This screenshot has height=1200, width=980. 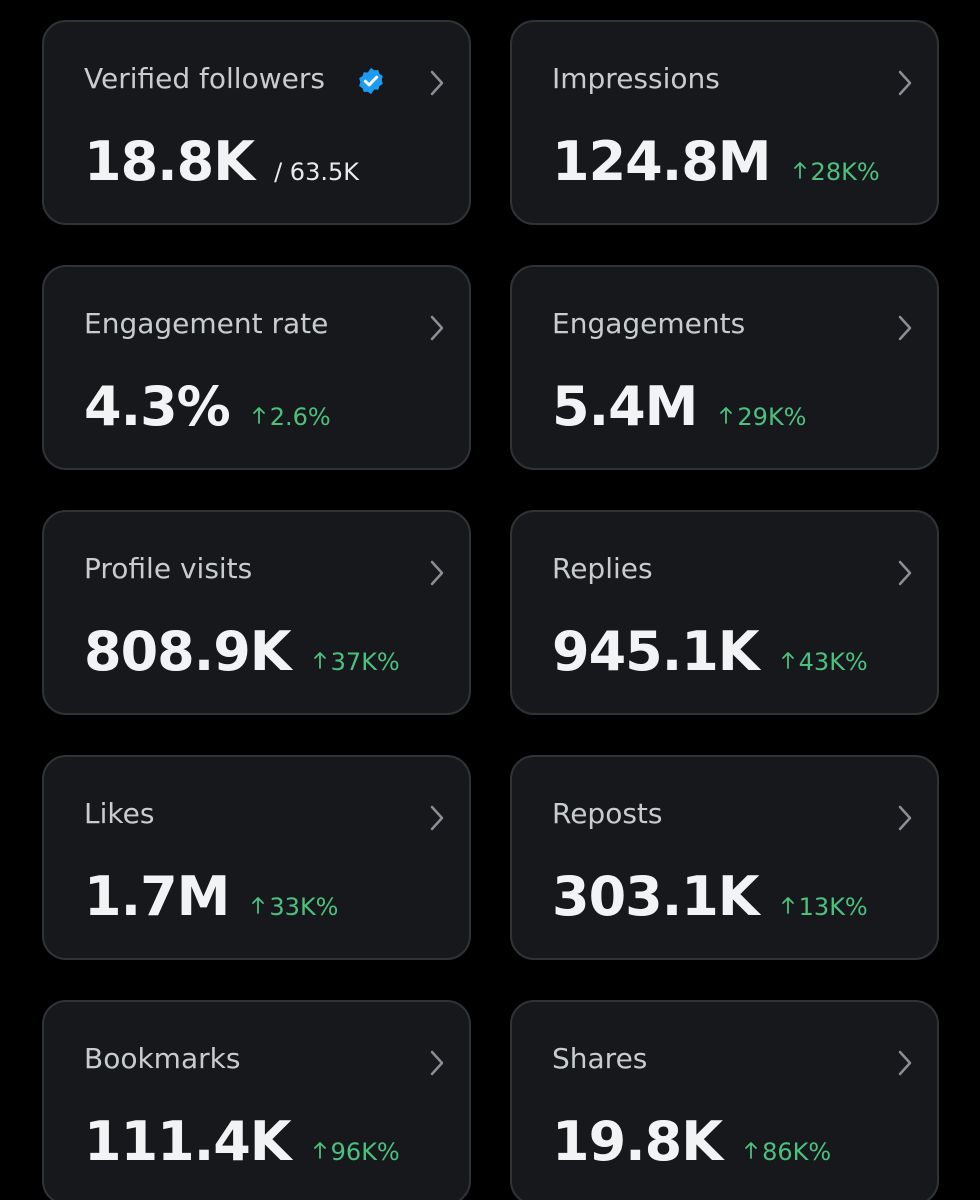 I want to click on metric-change: 86K%, so click(x=787, y=1152).